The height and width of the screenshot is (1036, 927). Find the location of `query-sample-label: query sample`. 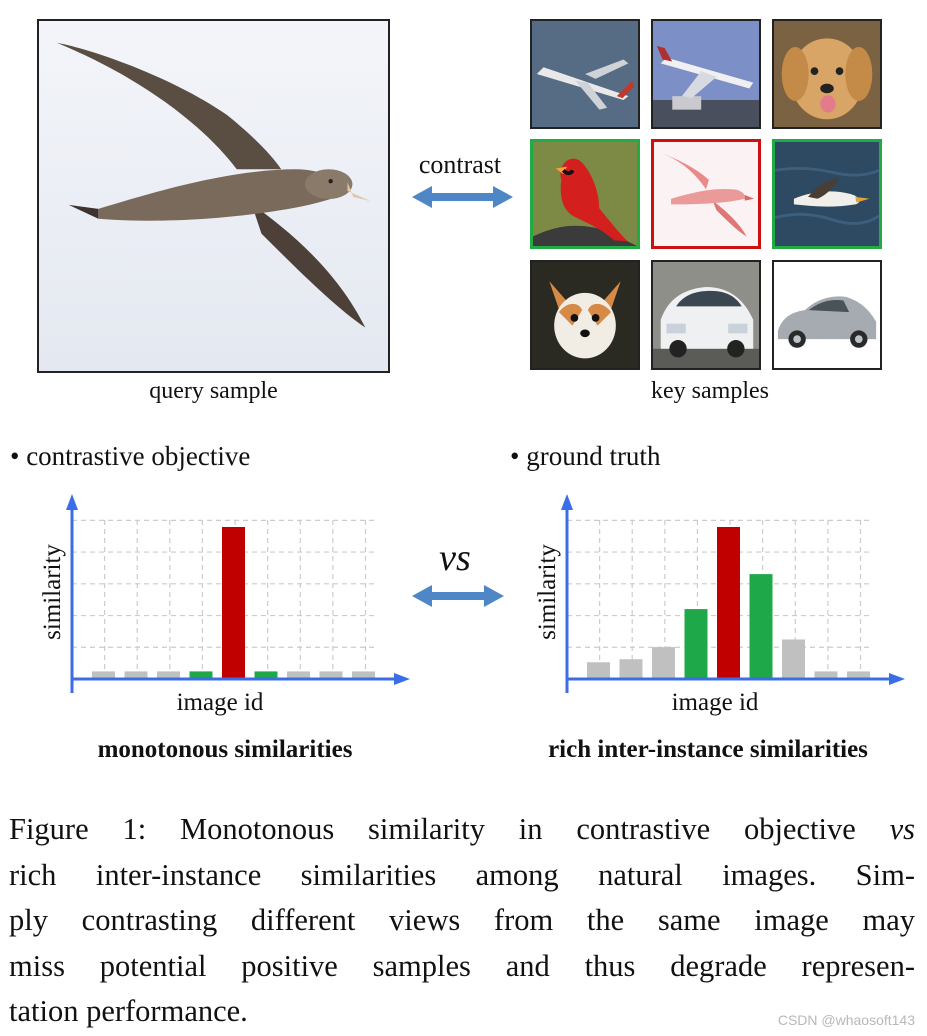

query-sample-label: query sample is located at coordinates (213, 391).